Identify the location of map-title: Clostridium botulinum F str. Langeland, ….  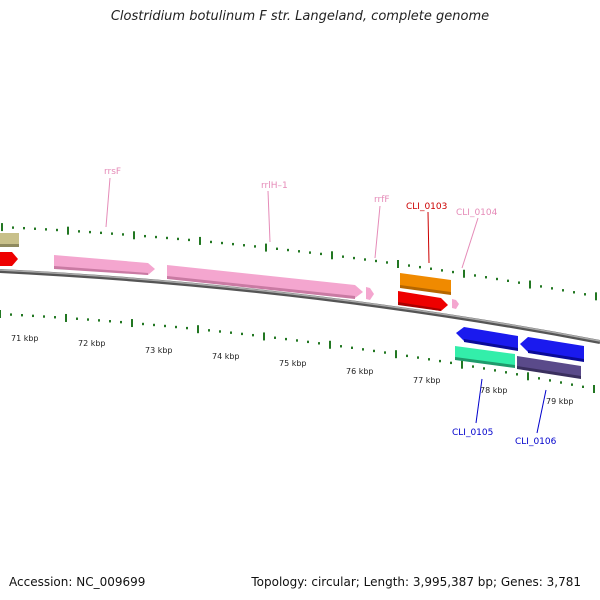
(300, 16).